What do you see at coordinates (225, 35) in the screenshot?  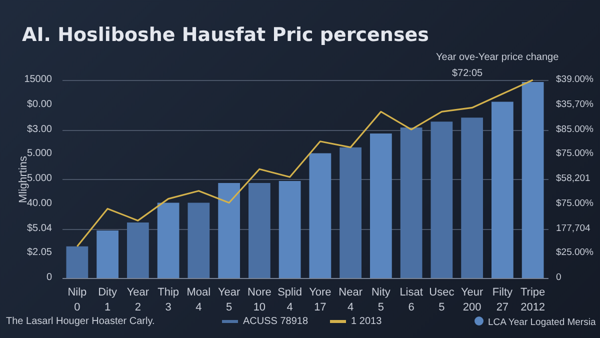 I see `chart-title: AI. Hosliboshe Hausfat Pric percenses` at bounding box center [225, 35].